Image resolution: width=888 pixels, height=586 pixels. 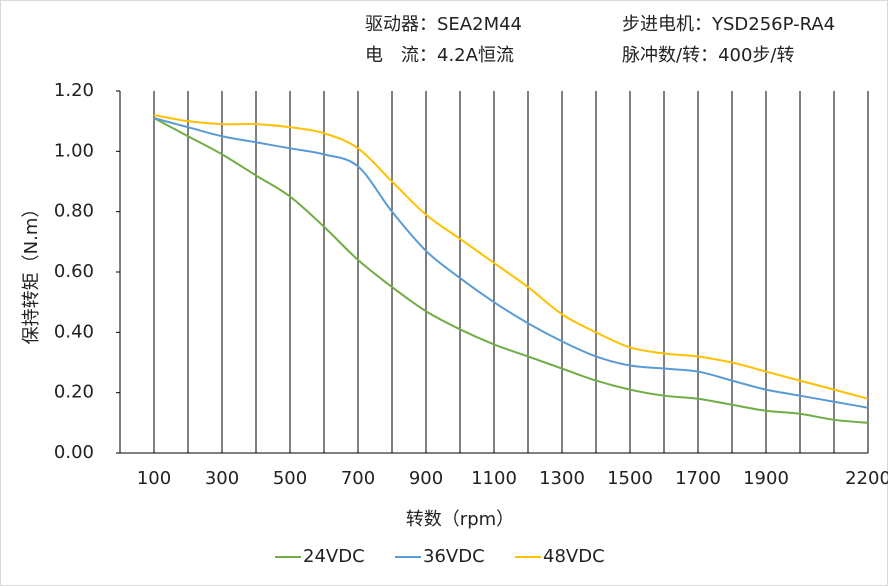 What do you see at coordinates (630, 478) in the screenshot?
I see `x-tick-label: 1500` at bounding box center [630, 478].